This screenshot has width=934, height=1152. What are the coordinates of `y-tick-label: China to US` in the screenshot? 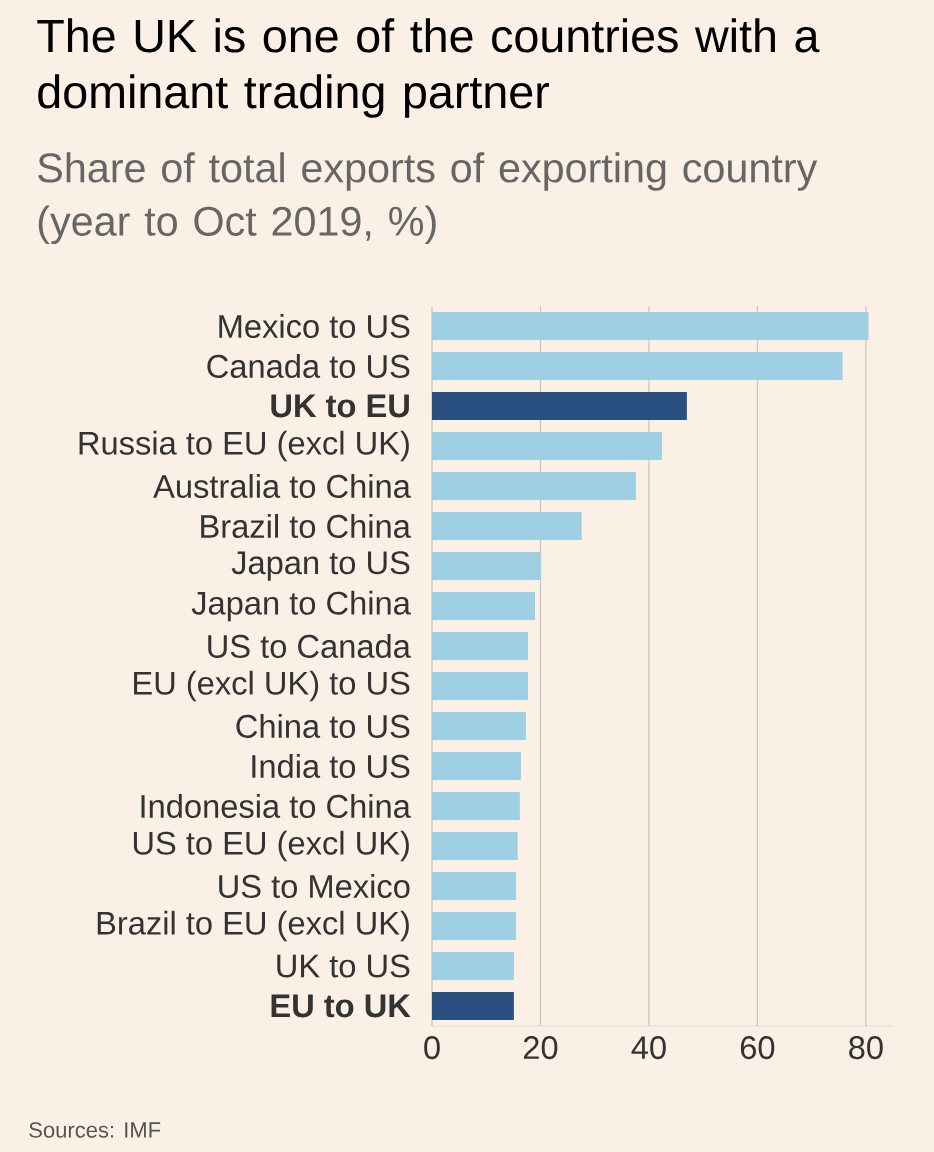 It's located at (323, 726).